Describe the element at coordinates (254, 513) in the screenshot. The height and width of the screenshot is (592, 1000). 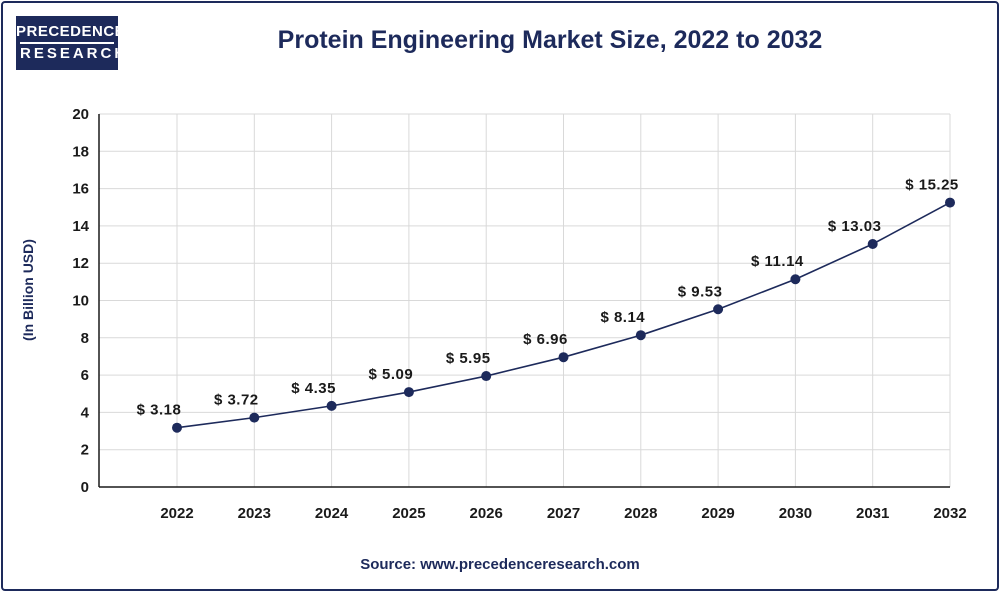
I see `x-tick-label: 2023` at that location.